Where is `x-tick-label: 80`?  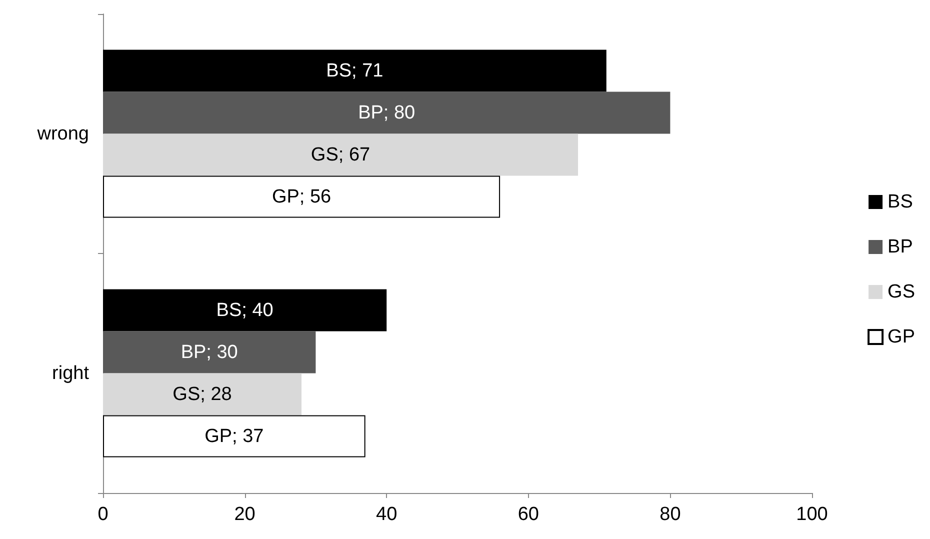 x-tick-label: 80 is located at coordinates (670, 514).